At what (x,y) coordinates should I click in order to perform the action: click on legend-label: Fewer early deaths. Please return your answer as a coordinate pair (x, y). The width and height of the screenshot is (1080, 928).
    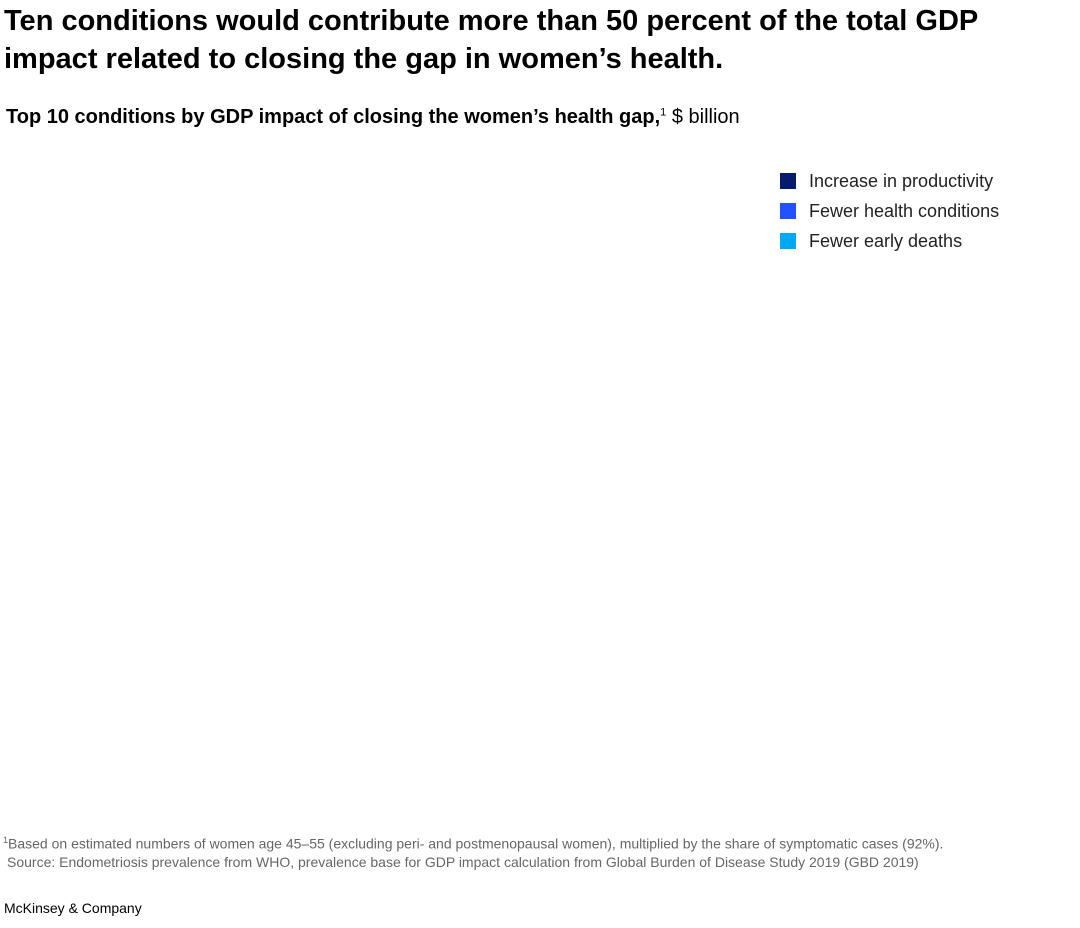
    Looking at the image, I should click on (886, 240).